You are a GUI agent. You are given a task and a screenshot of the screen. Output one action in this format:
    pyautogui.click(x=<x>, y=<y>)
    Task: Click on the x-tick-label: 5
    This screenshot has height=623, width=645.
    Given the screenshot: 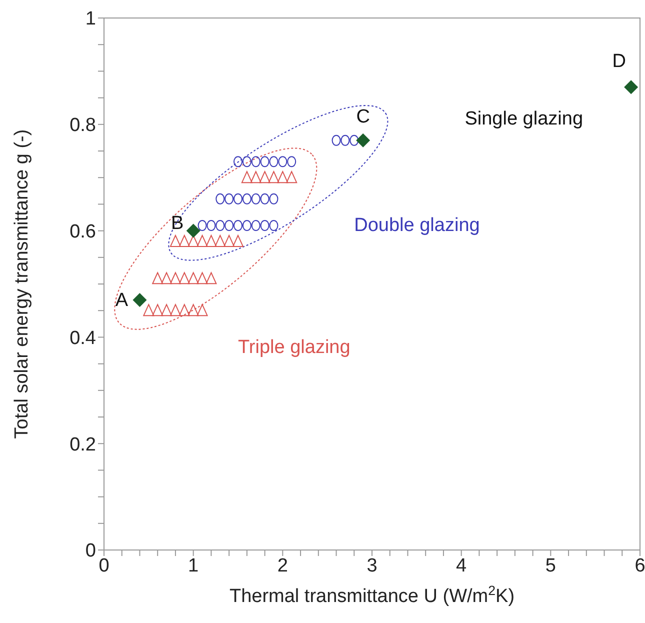 What is the action you would take?
    pyautogui.click(x=550, y=565)
    